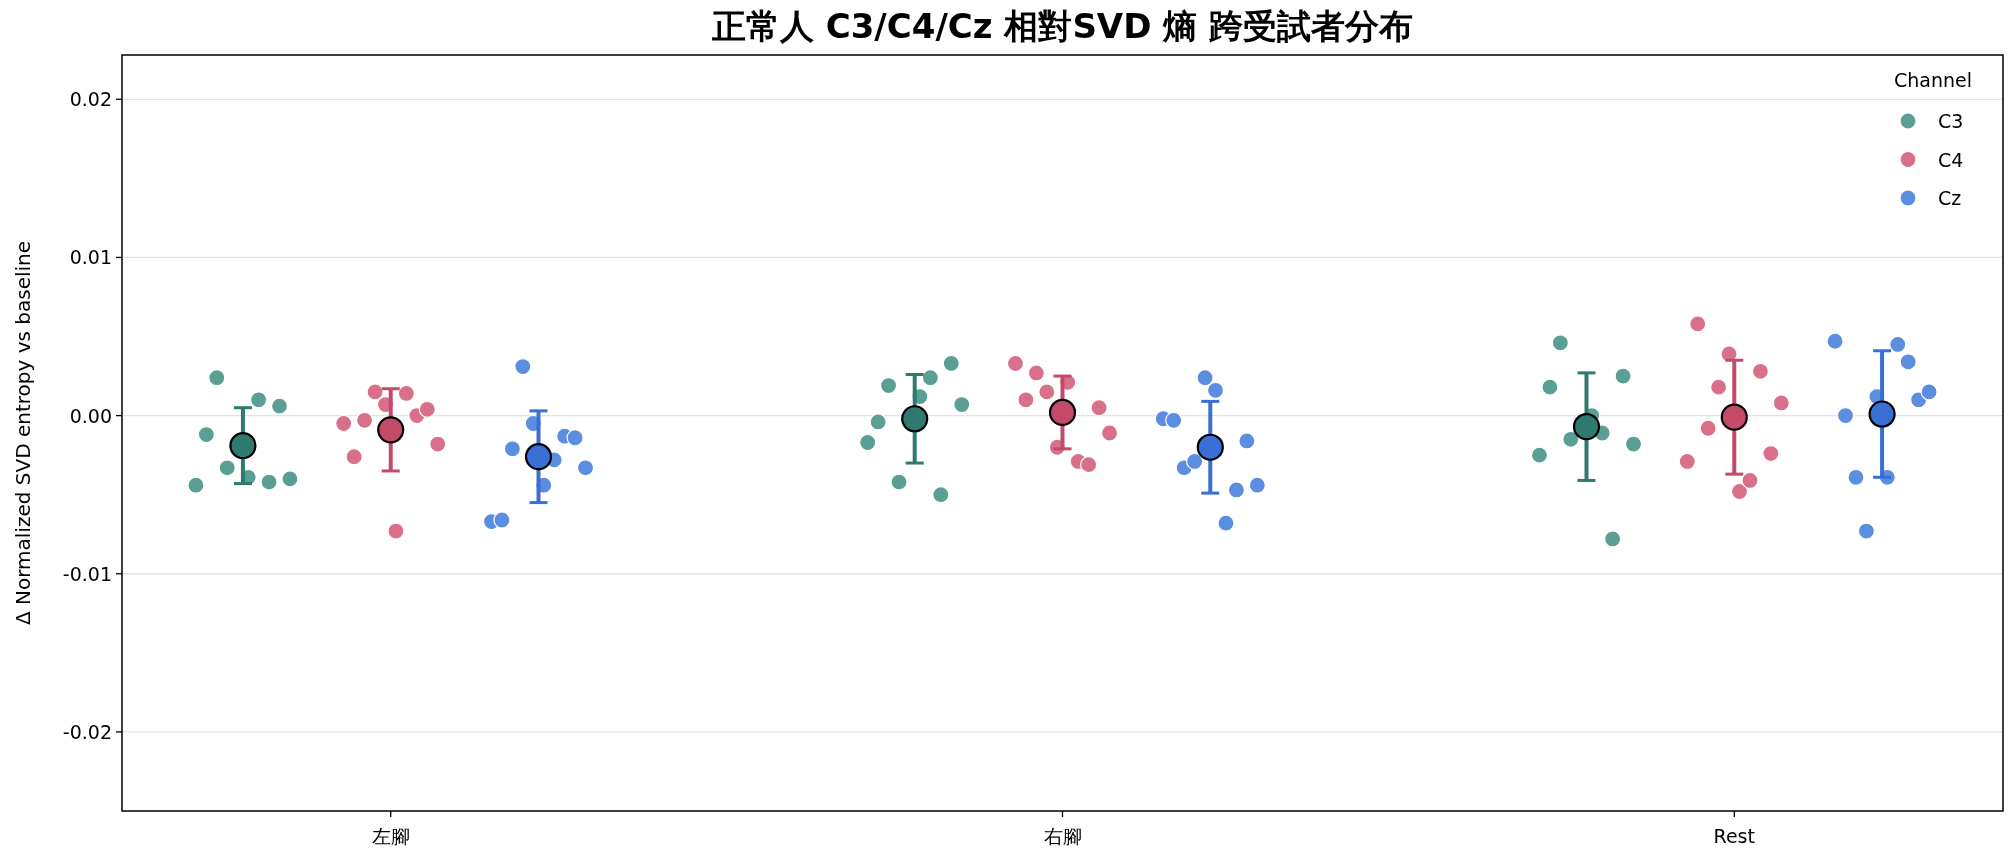  Describe the element at coordinates (1933, 80) in the screenshot. I see `legend-title: Channel` at that location.